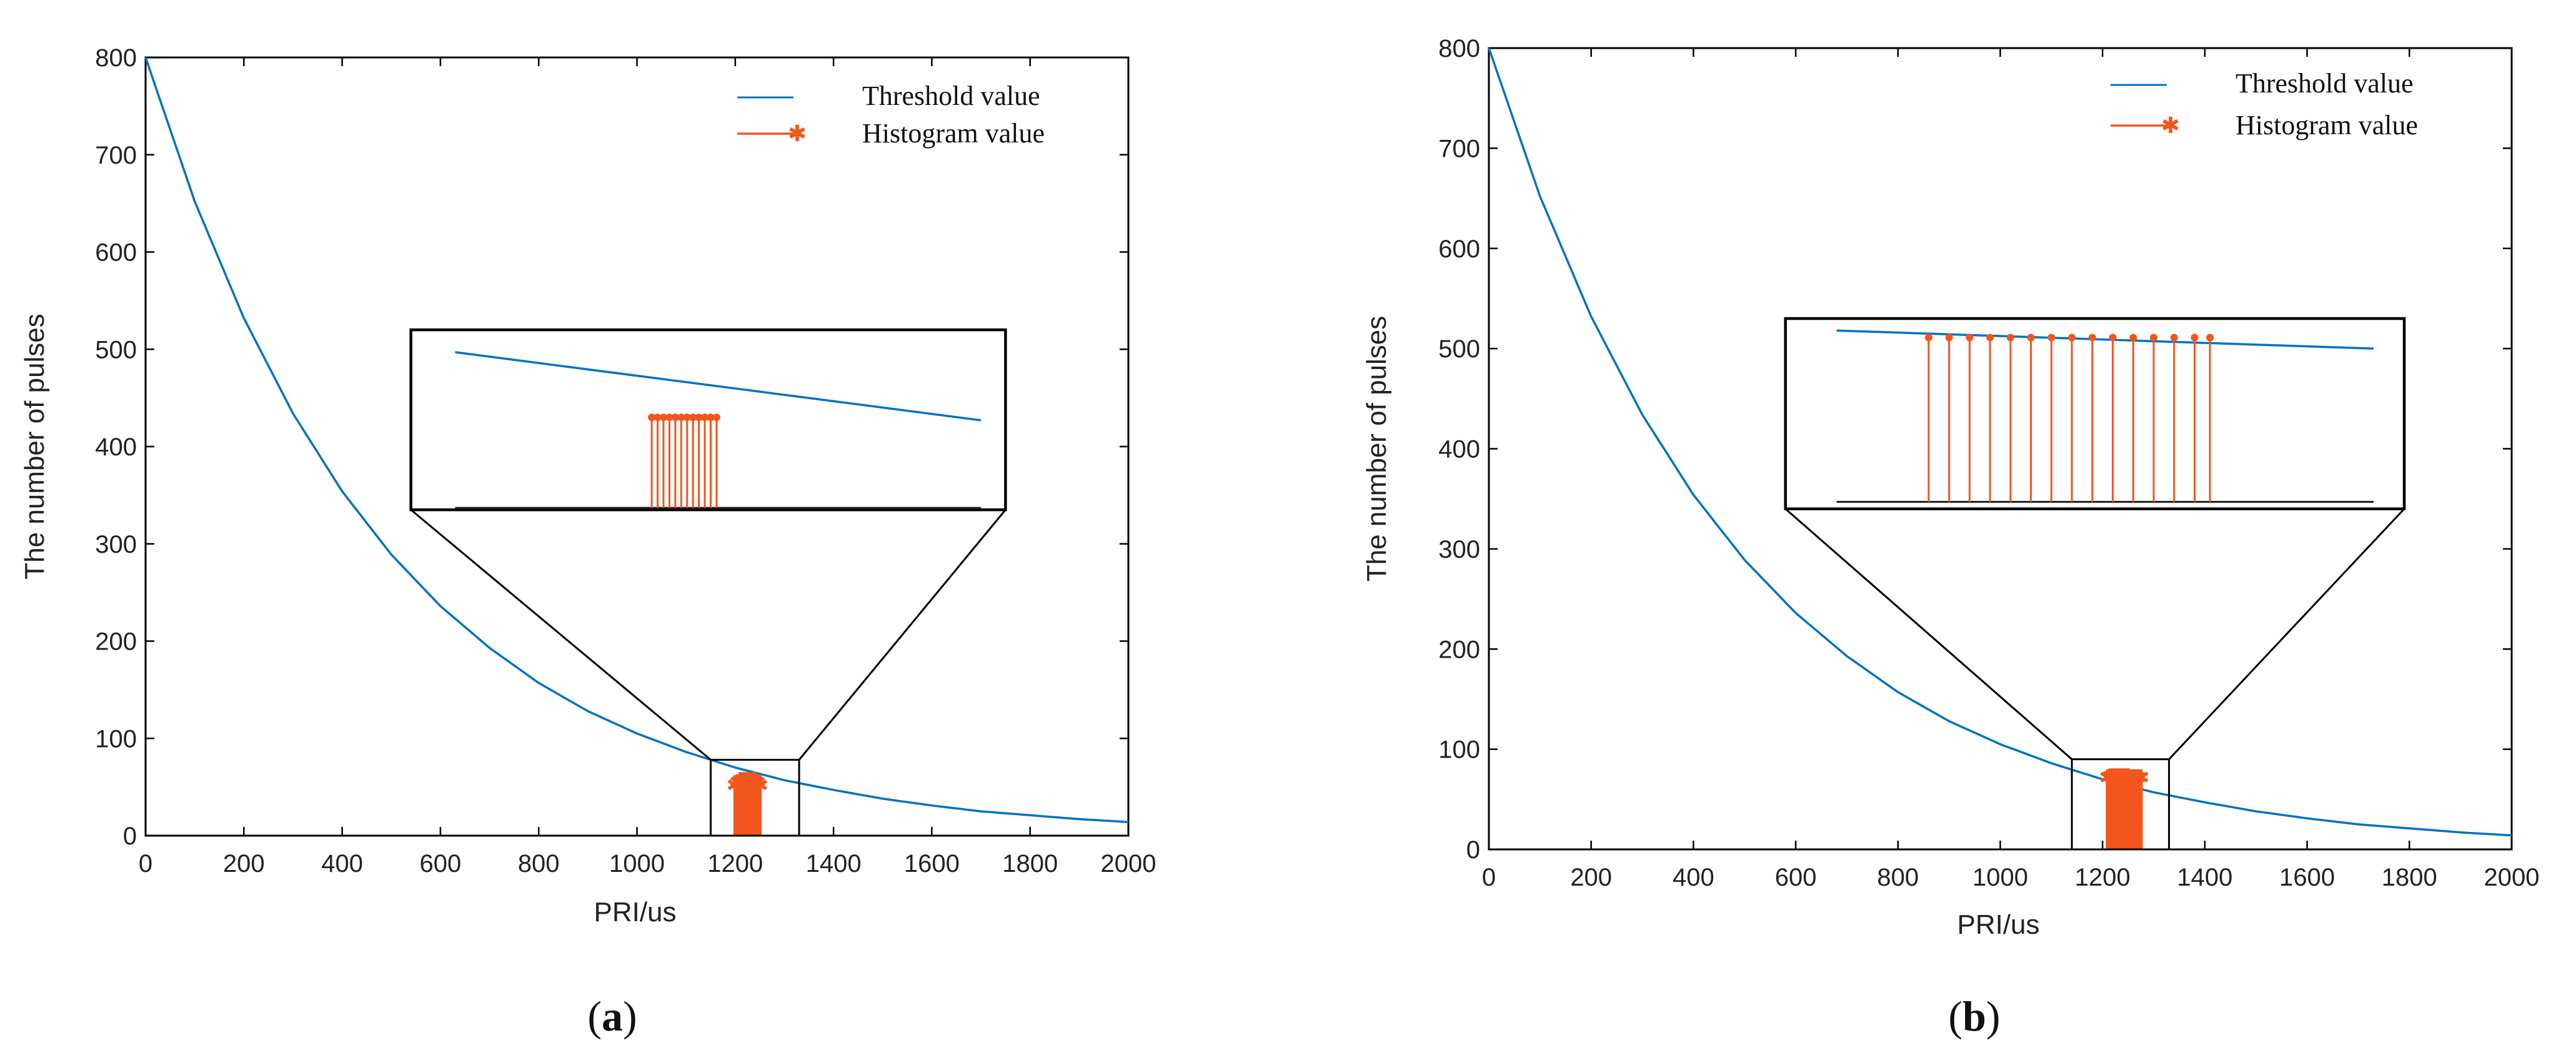 This screenshot has height=1058, width=2576. Describe the element at coordinates (1898, 877) in the screenshot. I see `x-tick-label: 800` at that location.